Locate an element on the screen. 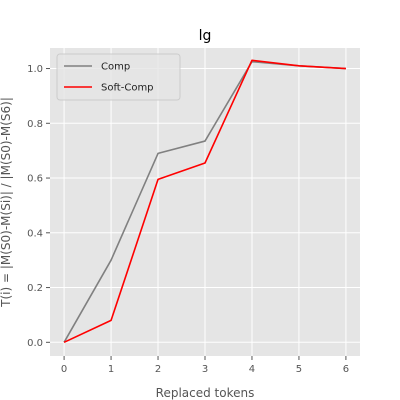 This screenshot has width=400, height=400. x-tick-label: 5 is located at coordinates (299, 369).